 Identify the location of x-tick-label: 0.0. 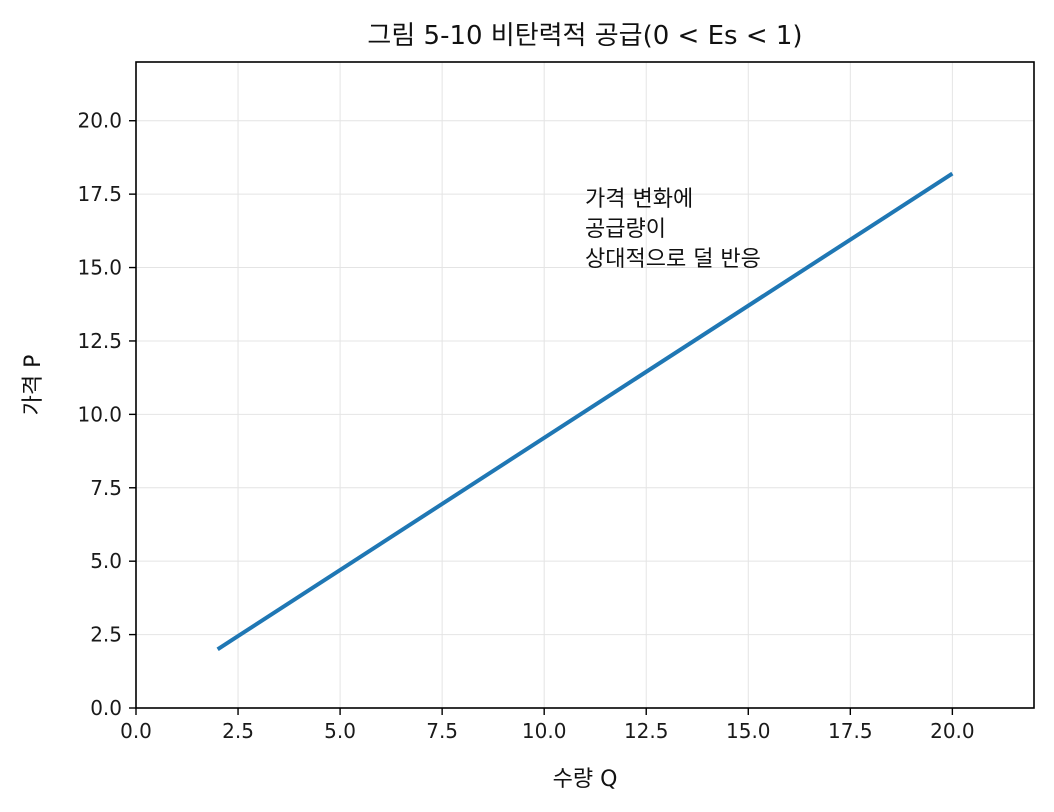
(136, 731).